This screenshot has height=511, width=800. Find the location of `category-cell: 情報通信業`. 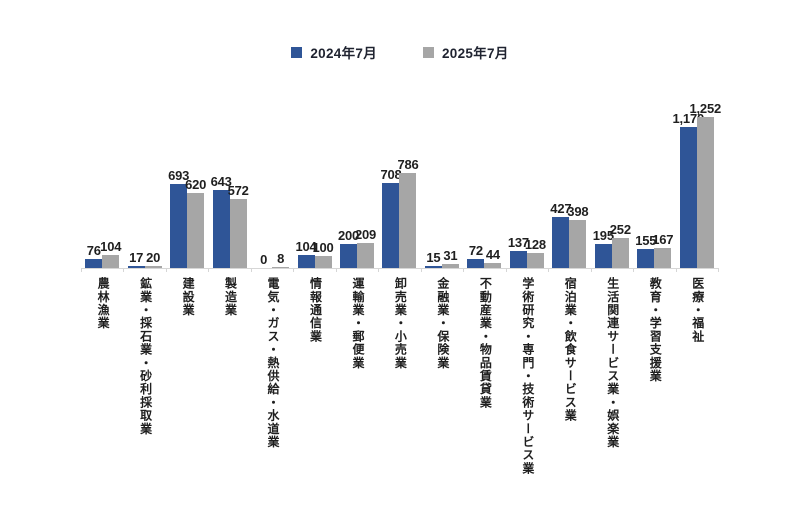

category-cell: 情報通信業 is located at coordinates (314, 387).